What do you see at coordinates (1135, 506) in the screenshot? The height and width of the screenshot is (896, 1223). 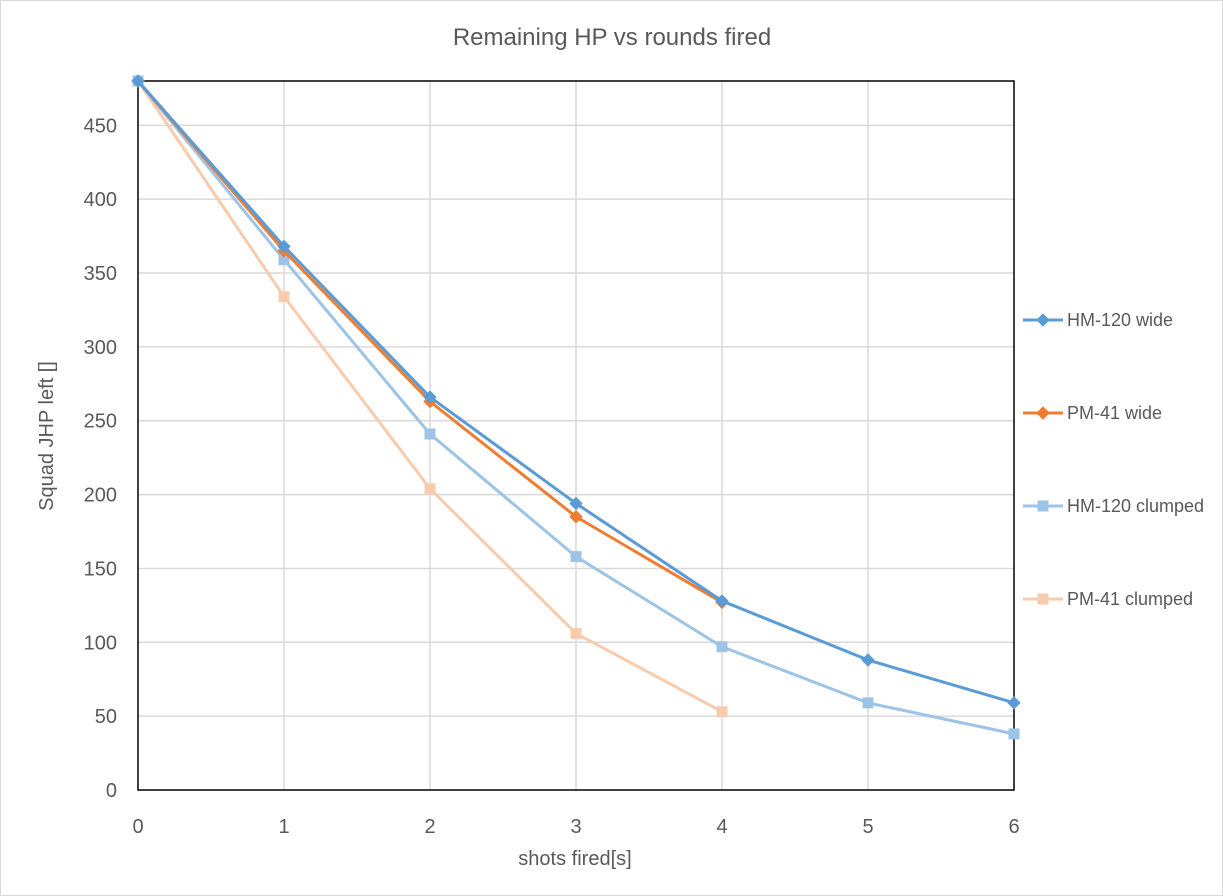 I see `legend-label: HM-120 clumped` at bounding box center [1135, 506].